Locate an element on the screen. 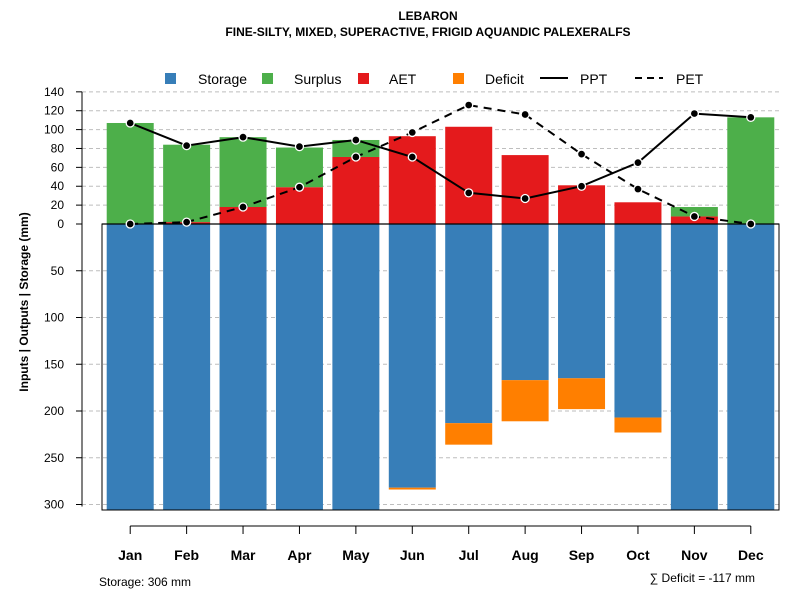 This screenshot has width=800, height=600. x-axis: Jan Feb Mar Apr May Jun Jul Aug Sep Oct Nov Dec is located at coordinates (441, 544).